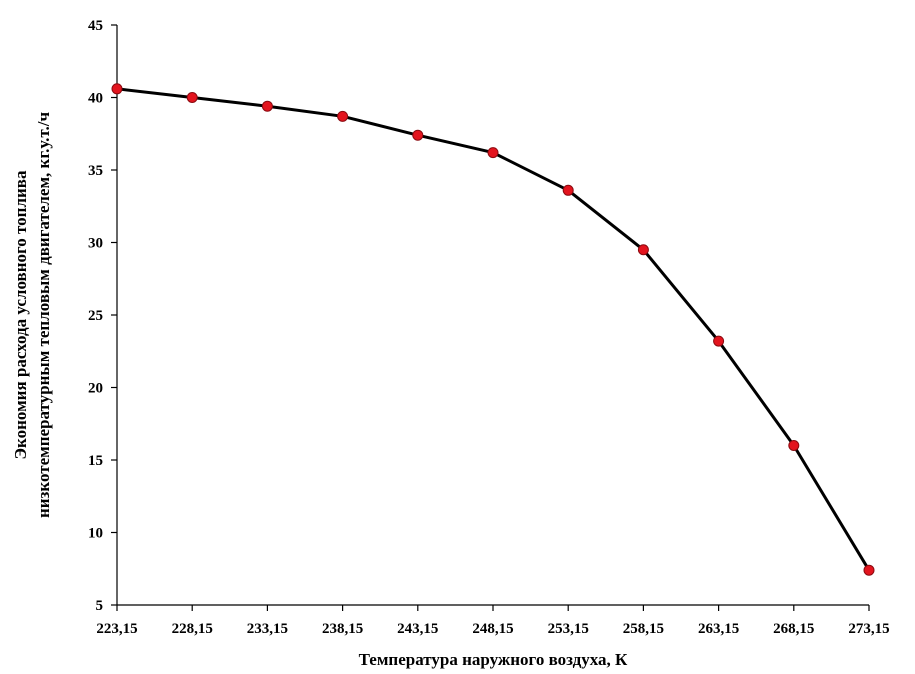 This screenshot has width=915, height=674. Describe the element at coordinates (95, 99) in the screenshot. I see `y-tick-label: 40` at that location.